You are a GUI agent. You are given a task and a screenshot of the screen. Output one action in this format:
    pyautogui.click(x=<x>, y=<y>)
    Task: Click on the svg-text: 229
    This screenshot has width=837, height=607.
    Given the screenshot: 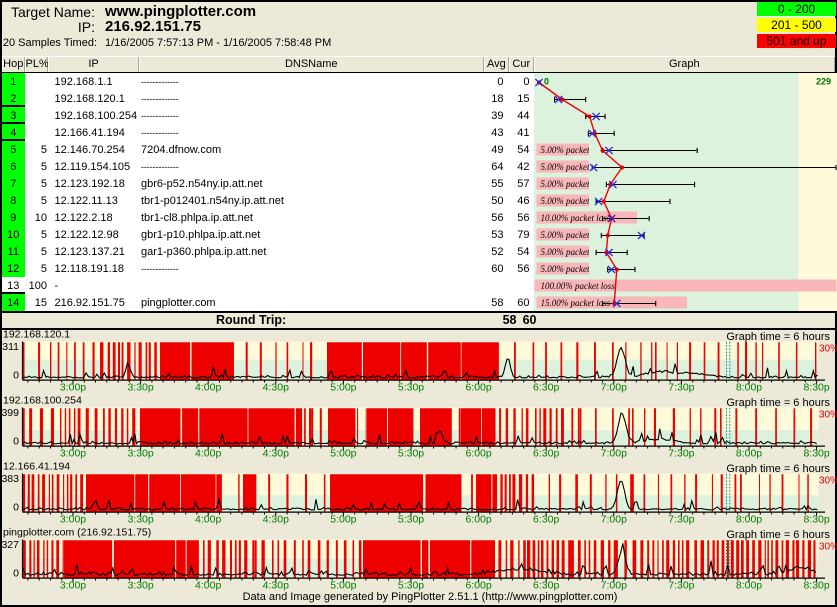 What is the action you would take?
    pyautogui.click(x=823, y=82)
    